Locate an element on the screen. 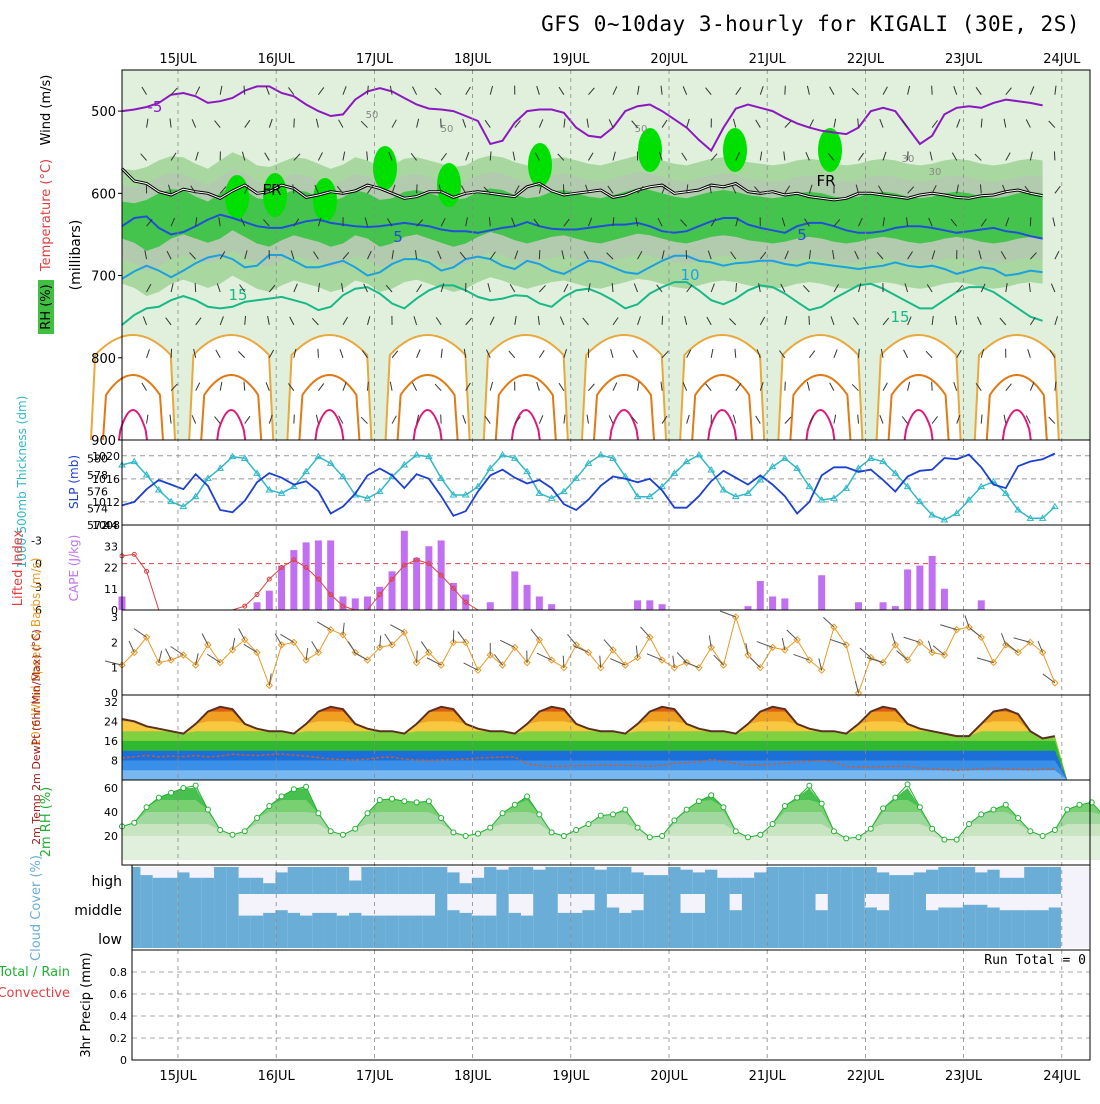 This screenshot has width=1100, height=1104. date-label-bottom: 20JUL is located at coordinates (669, 1076).